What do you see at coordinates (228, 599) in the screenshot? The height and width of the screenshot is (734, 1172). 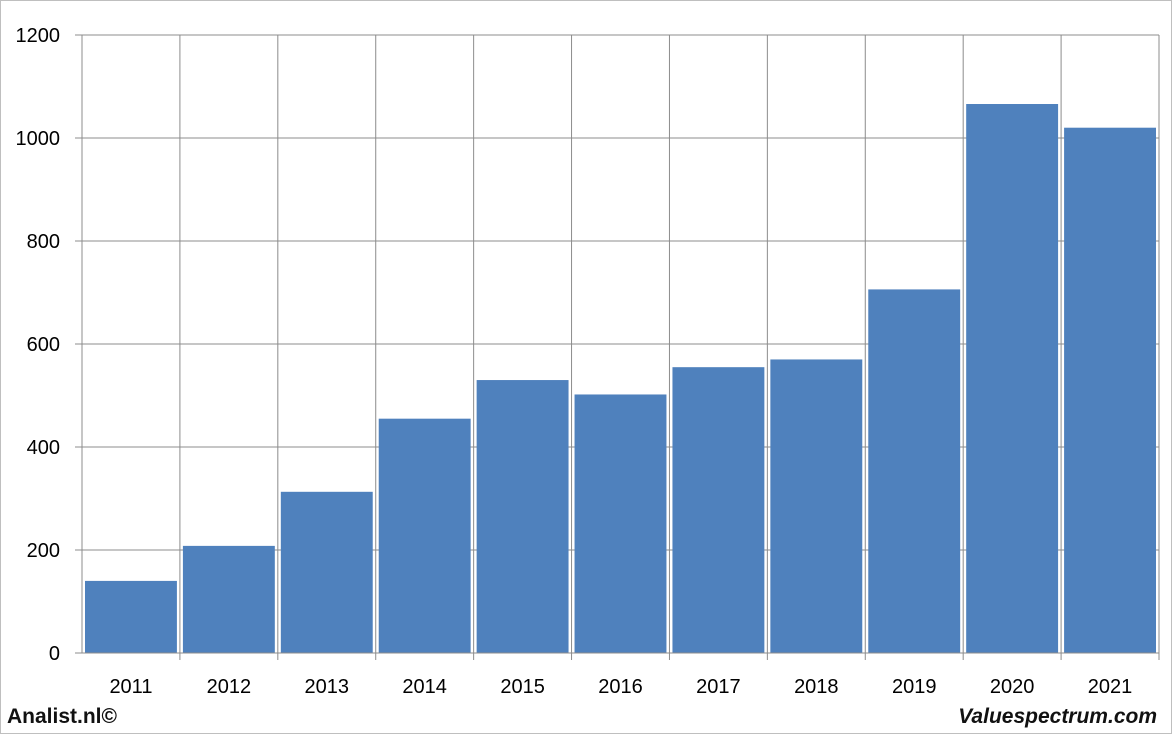 I see `bar-2012` at bounding box center [228, 599].